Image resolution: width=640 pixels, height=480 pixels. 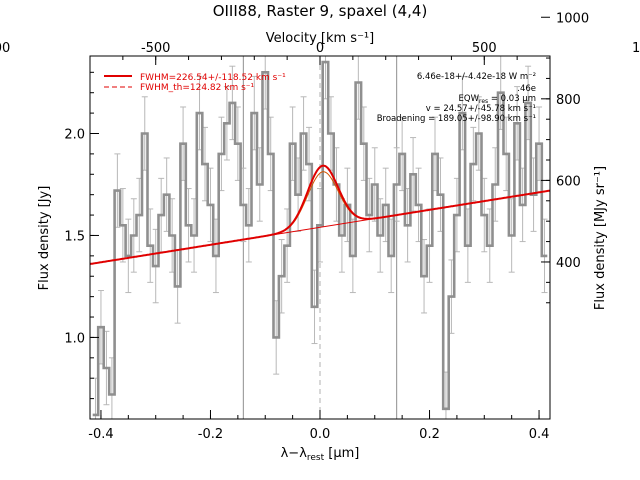 What do you see at coordinates (456, 119) in the screenshot?
I see `annotation-broadening: Broadening = 189.05+/-98.90 km s⁻¹` at bounding box center [456, 119].